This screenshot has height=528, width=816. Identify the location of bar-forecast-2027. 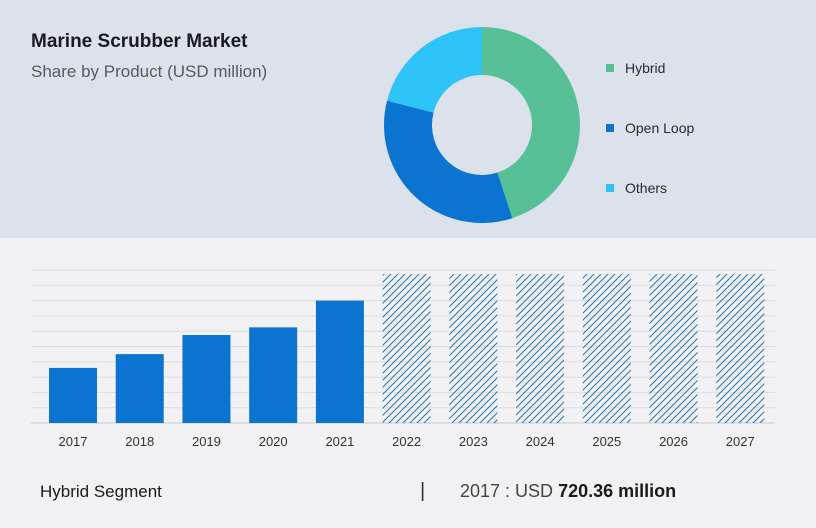
(740, 348).